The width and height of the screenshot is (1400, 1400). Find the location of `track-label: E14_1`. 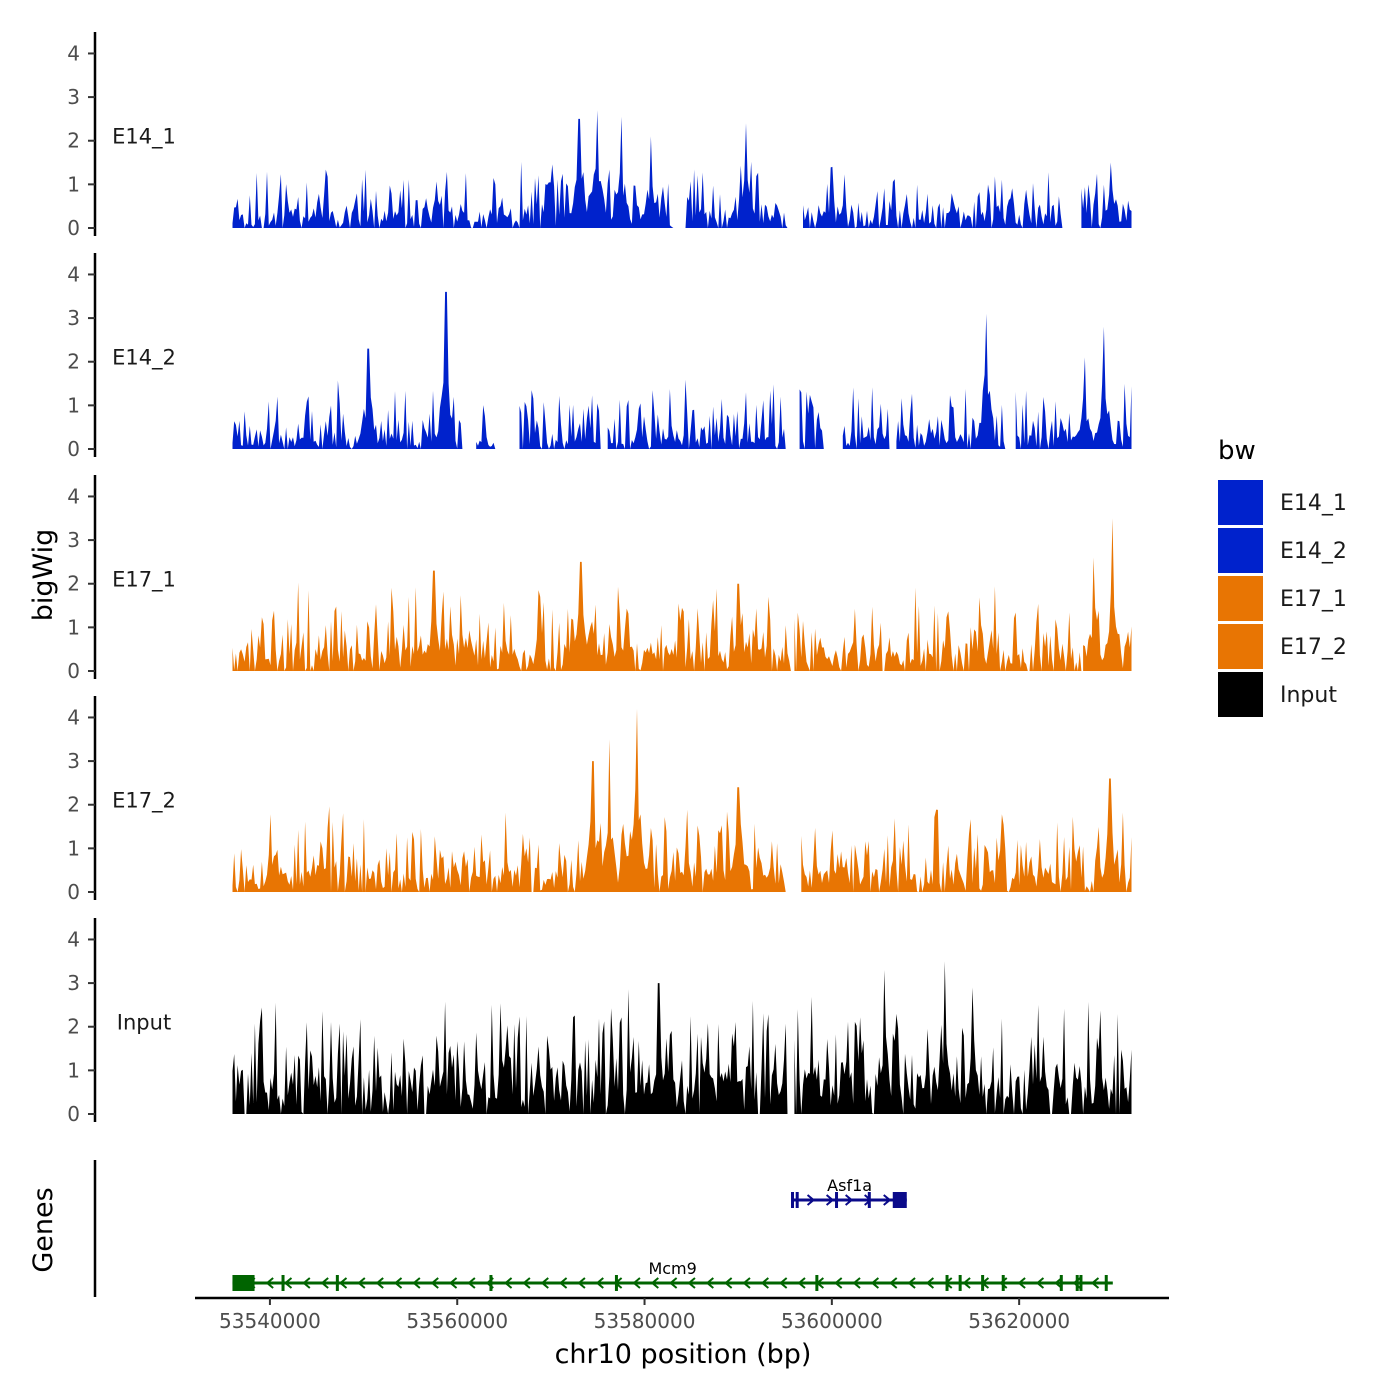

track-label: E14_1 is located at coordinates (144, 137).